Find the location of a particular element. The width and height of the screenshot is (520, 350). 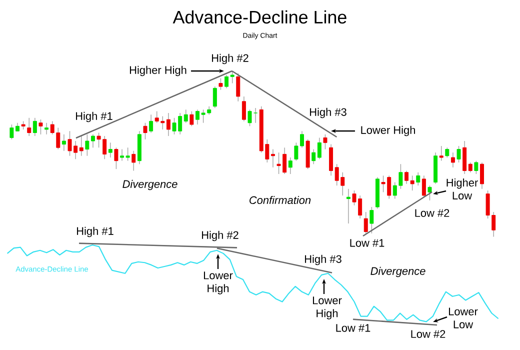

annotation: Confirmation is located at coordinates (280, 200).